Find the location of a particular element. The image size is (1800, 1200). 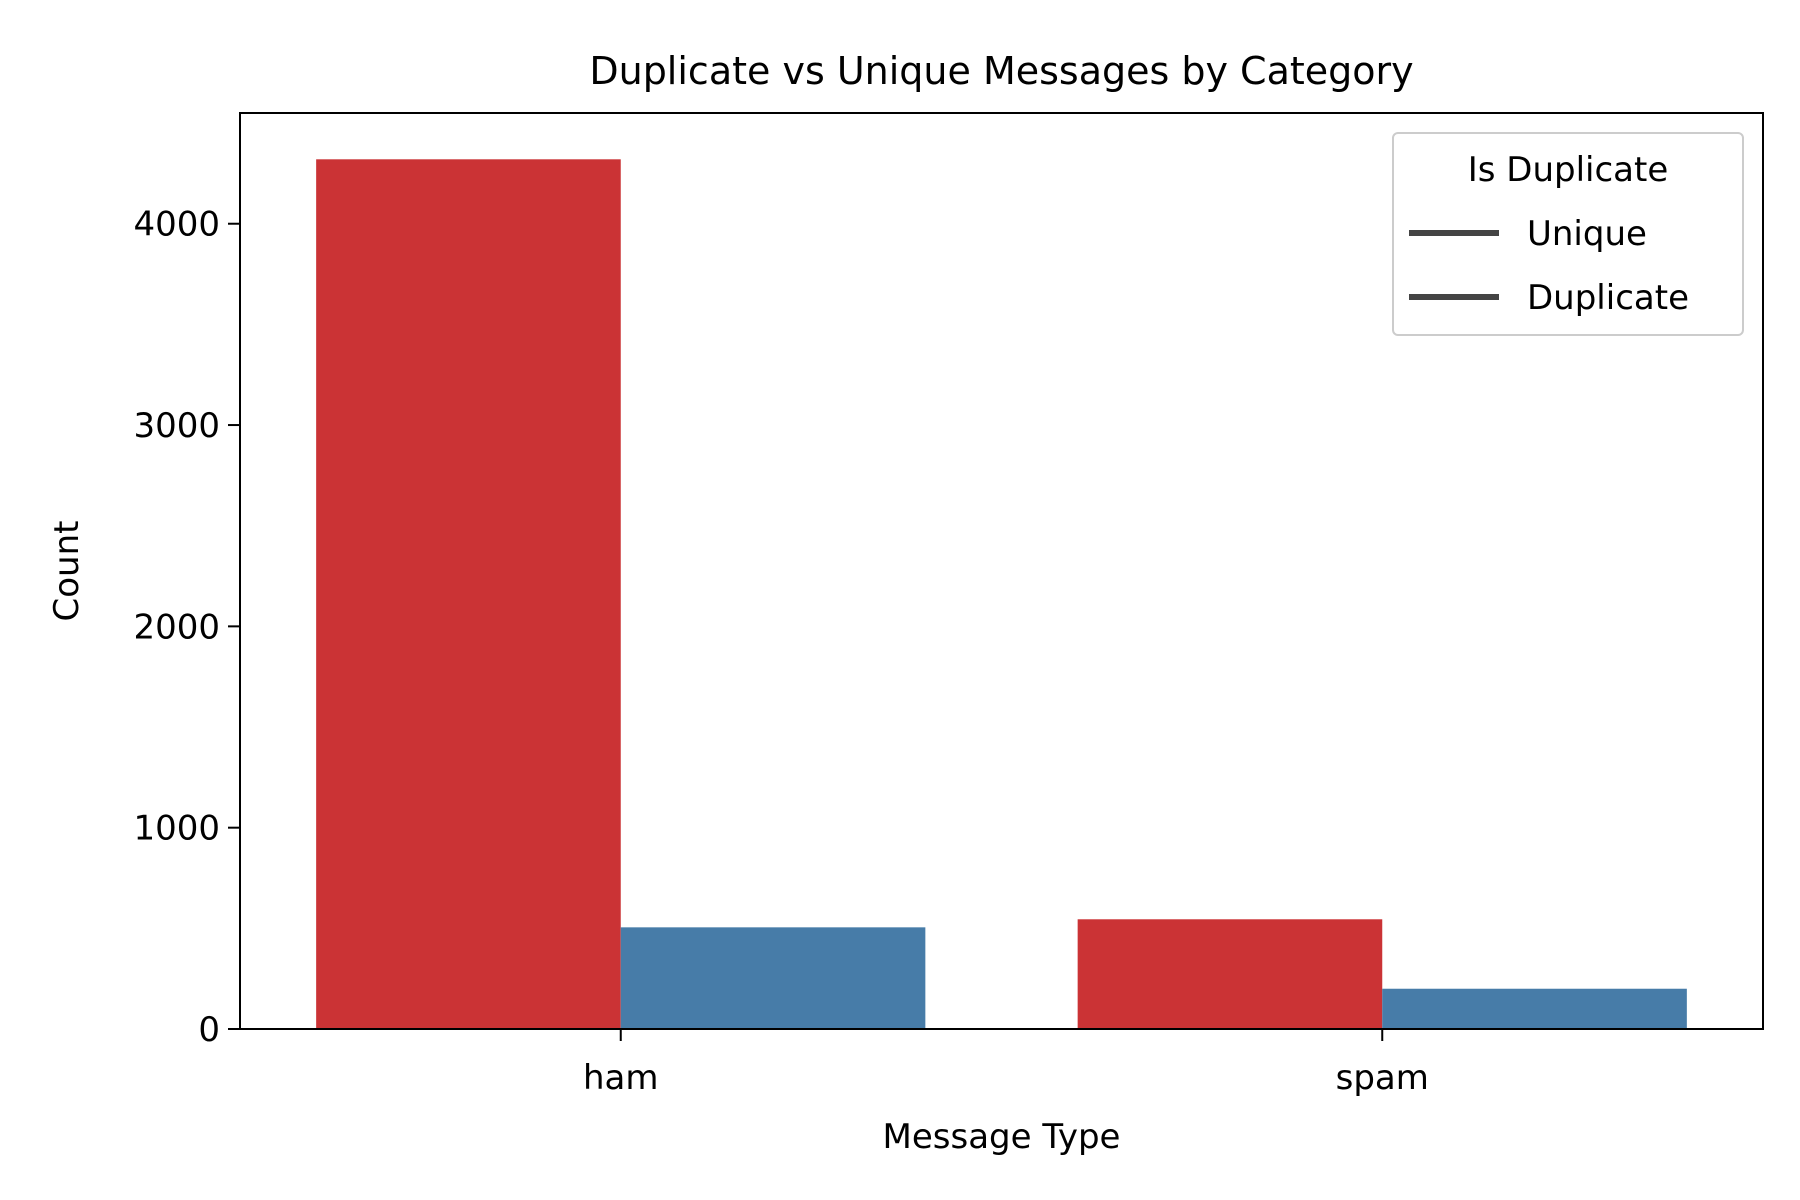

legend-label-duplicate: Duplicate is located at coordinates (1608, 298).